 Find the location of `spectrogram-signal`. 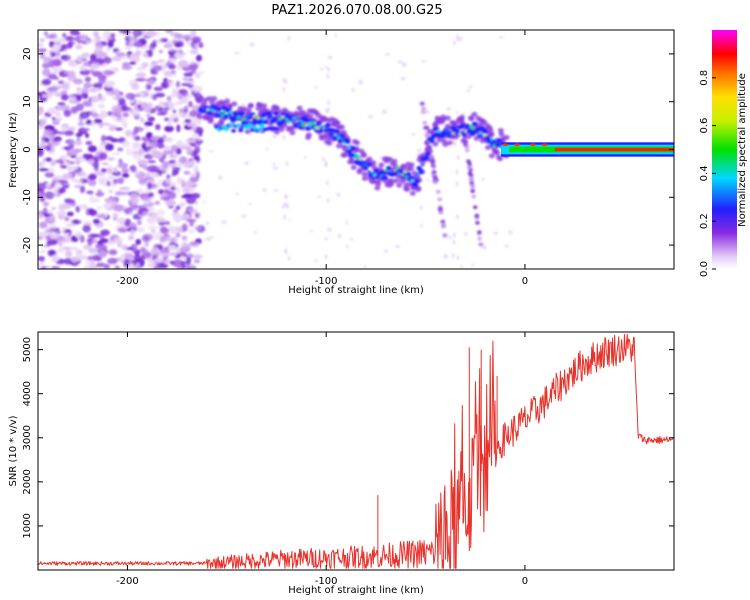

spectrogram-signal is located at coordinates (353, 171).